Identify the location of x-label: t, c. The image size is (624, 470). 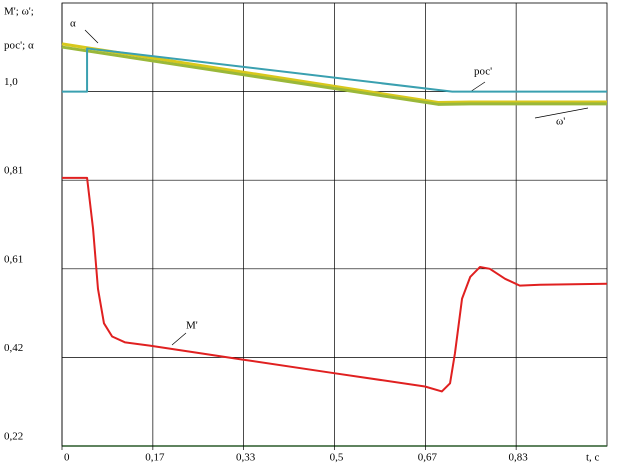
(593, 458).